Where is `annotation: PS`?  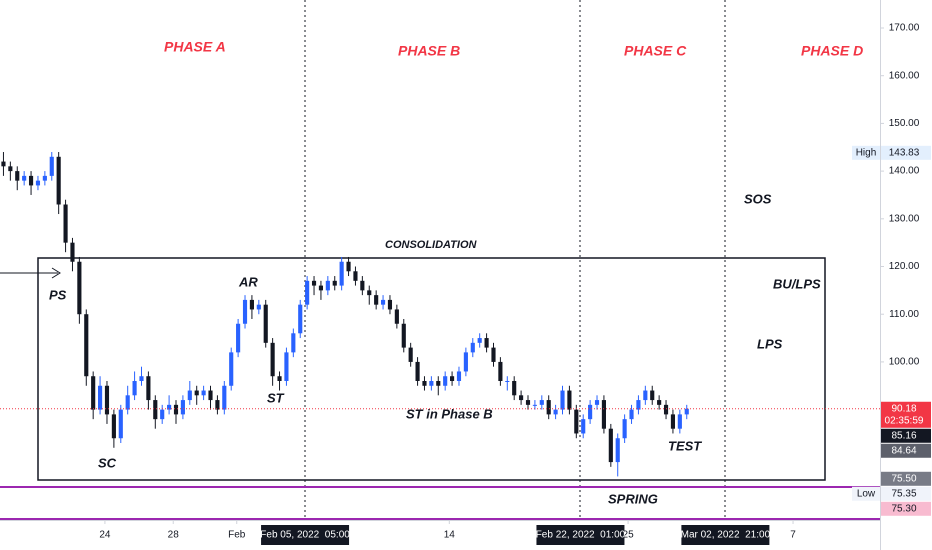 annotation: PS is located at coordinates (58, 294).